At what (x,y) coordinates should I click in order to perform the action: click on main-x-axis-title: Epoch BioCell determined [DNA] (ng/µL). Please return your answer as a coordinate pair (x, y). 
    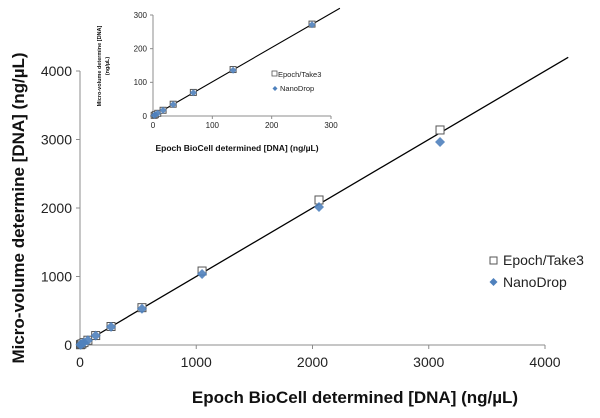
    Looking at the image, I should click on (355, 397).